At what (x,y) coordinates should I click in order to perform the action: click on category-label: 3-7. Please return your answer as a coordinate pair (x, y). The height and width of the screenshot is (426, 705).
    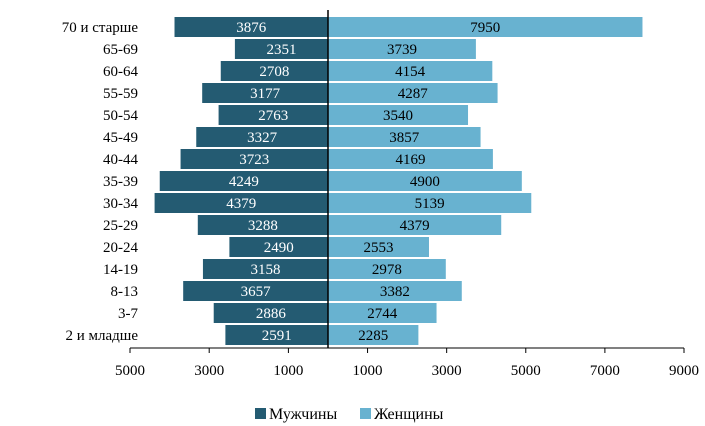
    Looking at the image, I should click on (128, 314).